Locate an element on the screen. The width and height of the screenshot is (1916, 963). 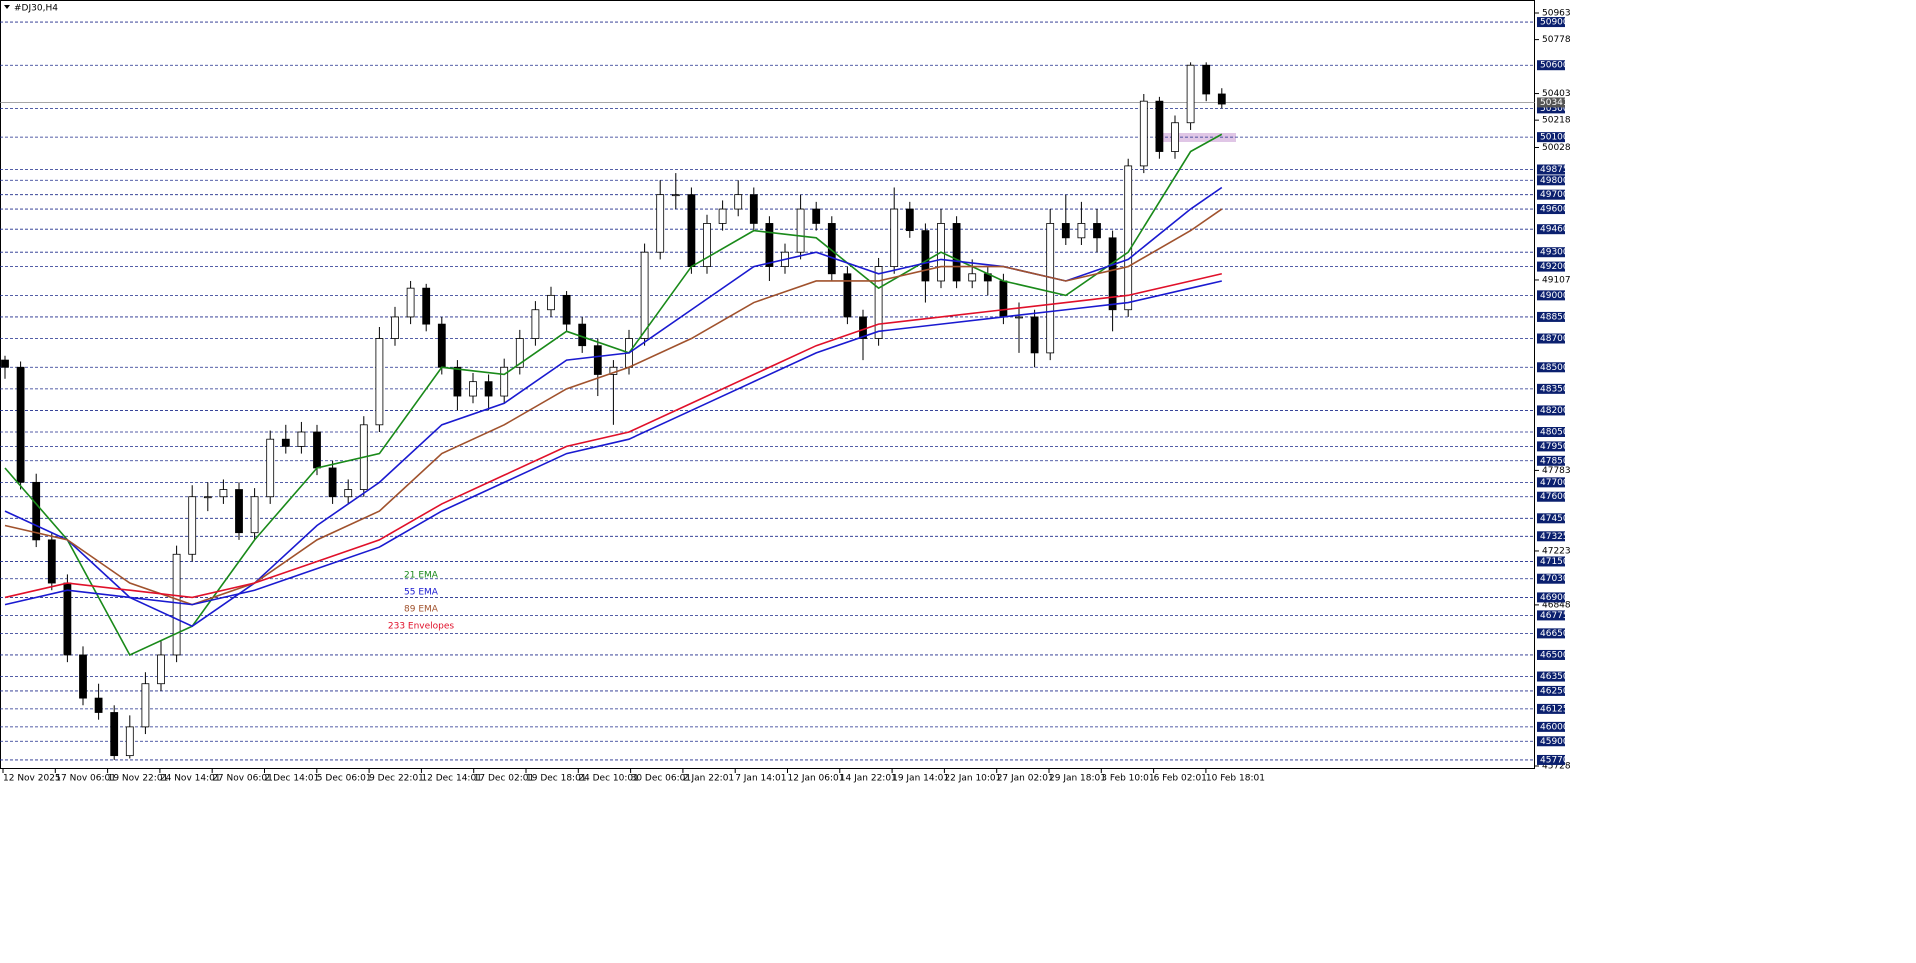
x-tick-label: 24 Dec 10:01 is located at coordinates (608, 779).